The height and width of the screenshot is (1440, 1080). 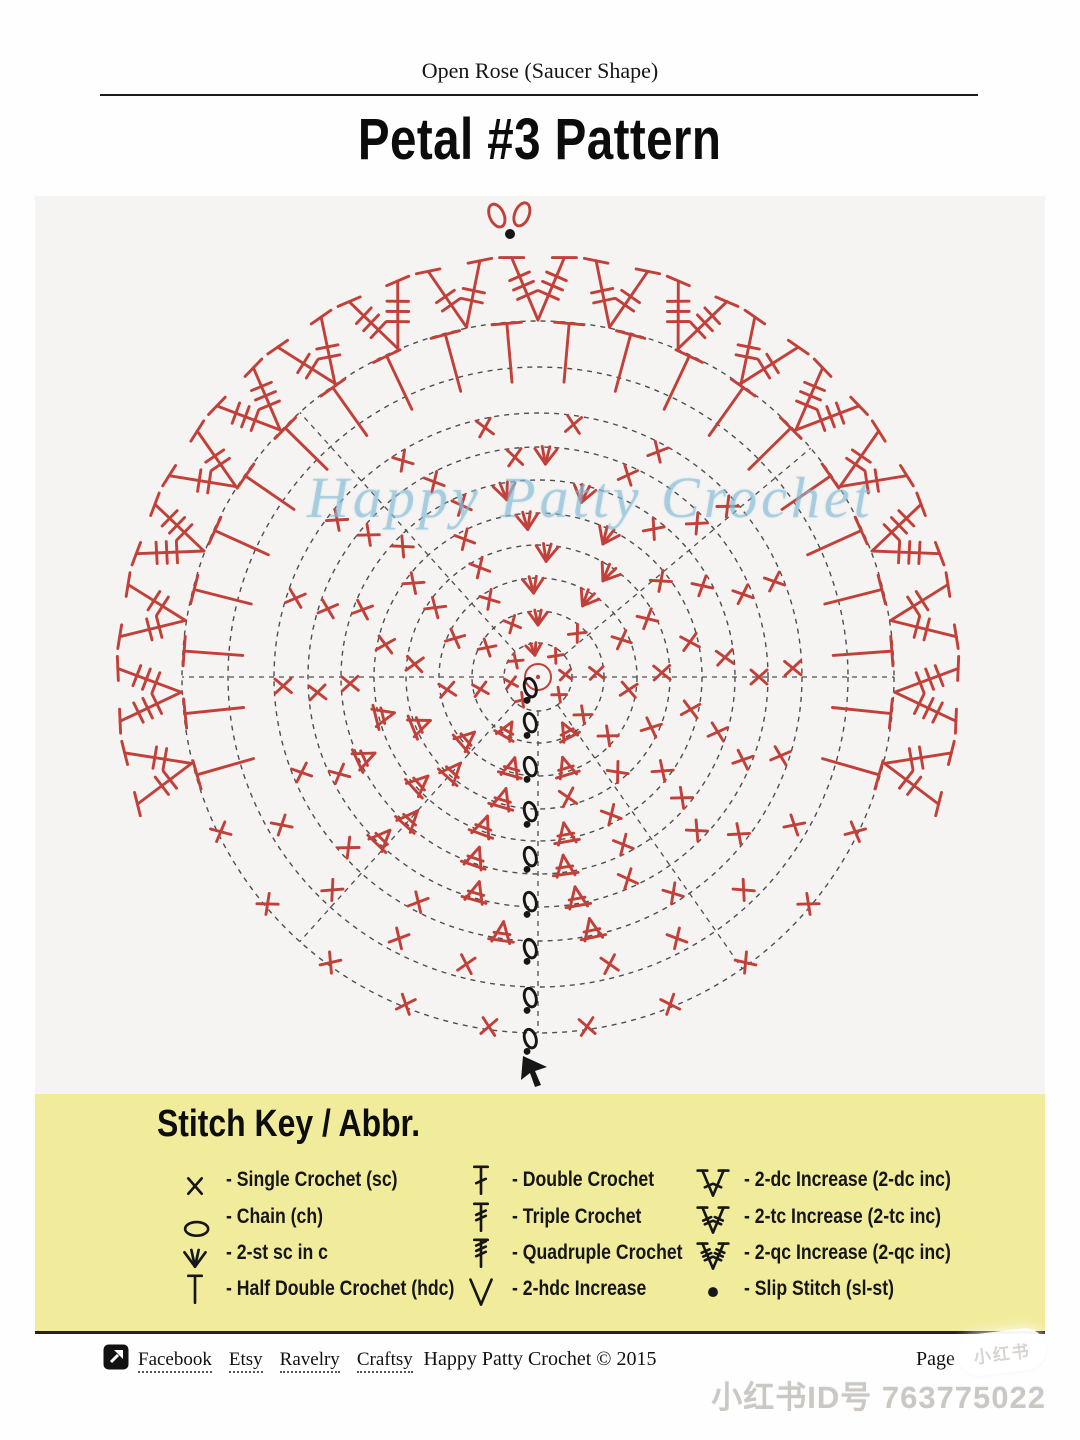 What do you see at coordinates (843, 1216) in the screenshot?
I see `key-label-v2: - 2-tc Increase (2-tc inc)` at bounding box center [843, 1216].